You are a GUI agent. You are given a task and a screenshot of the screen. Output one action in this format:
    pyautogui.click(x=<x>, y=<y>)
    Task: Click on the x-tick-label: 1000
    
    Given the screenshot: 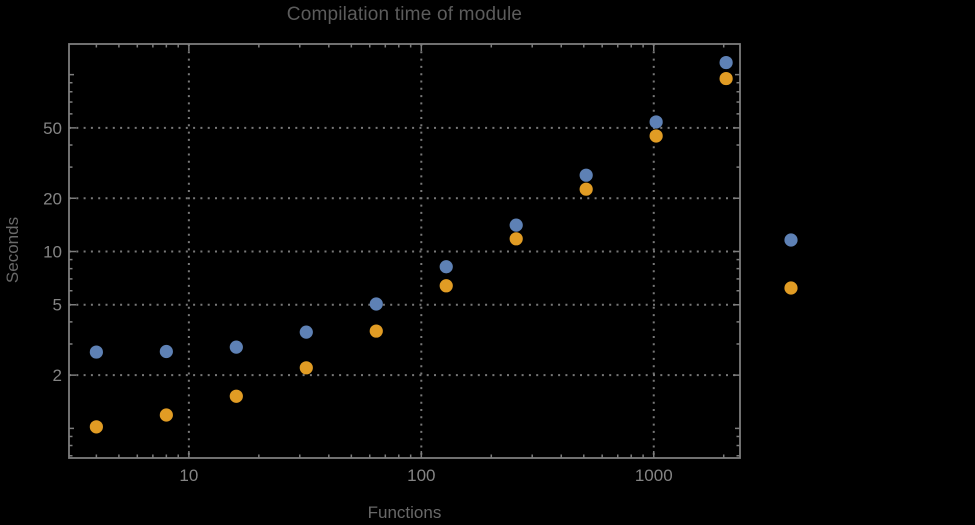 What is the action you would take?
    pyautogui.click(x=654, y=475)
    